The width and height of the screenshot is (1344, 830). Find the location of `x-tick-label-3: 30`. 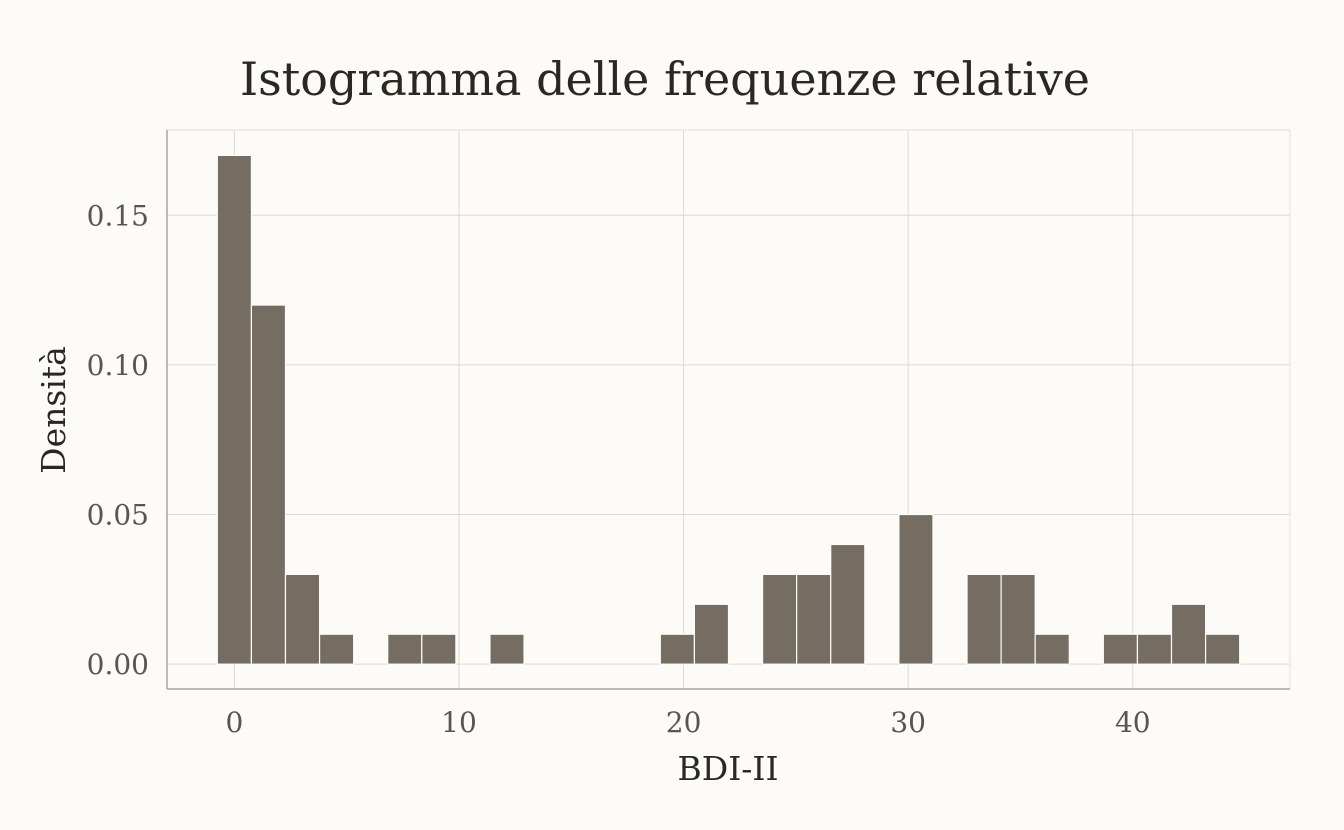

x-tick-label-3: 30 is located at coordinates (908, 722).